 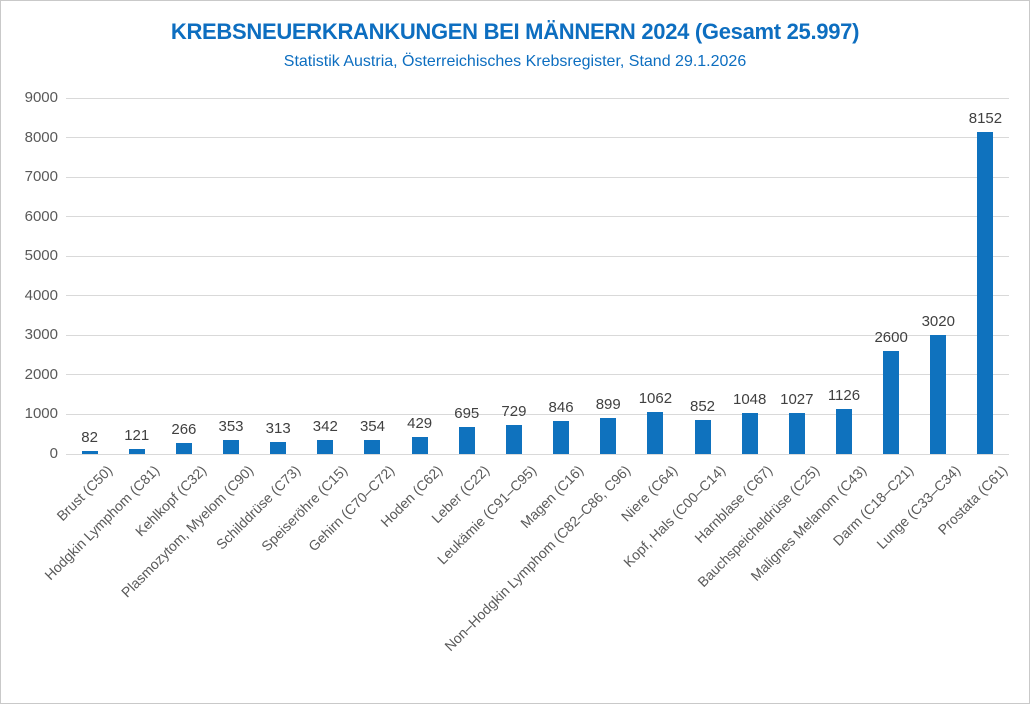 What do you see at coordinates (41, 335) in the screenshot?
I see `y-axis-tick-label: 3000` at bounding box center [41, 335].